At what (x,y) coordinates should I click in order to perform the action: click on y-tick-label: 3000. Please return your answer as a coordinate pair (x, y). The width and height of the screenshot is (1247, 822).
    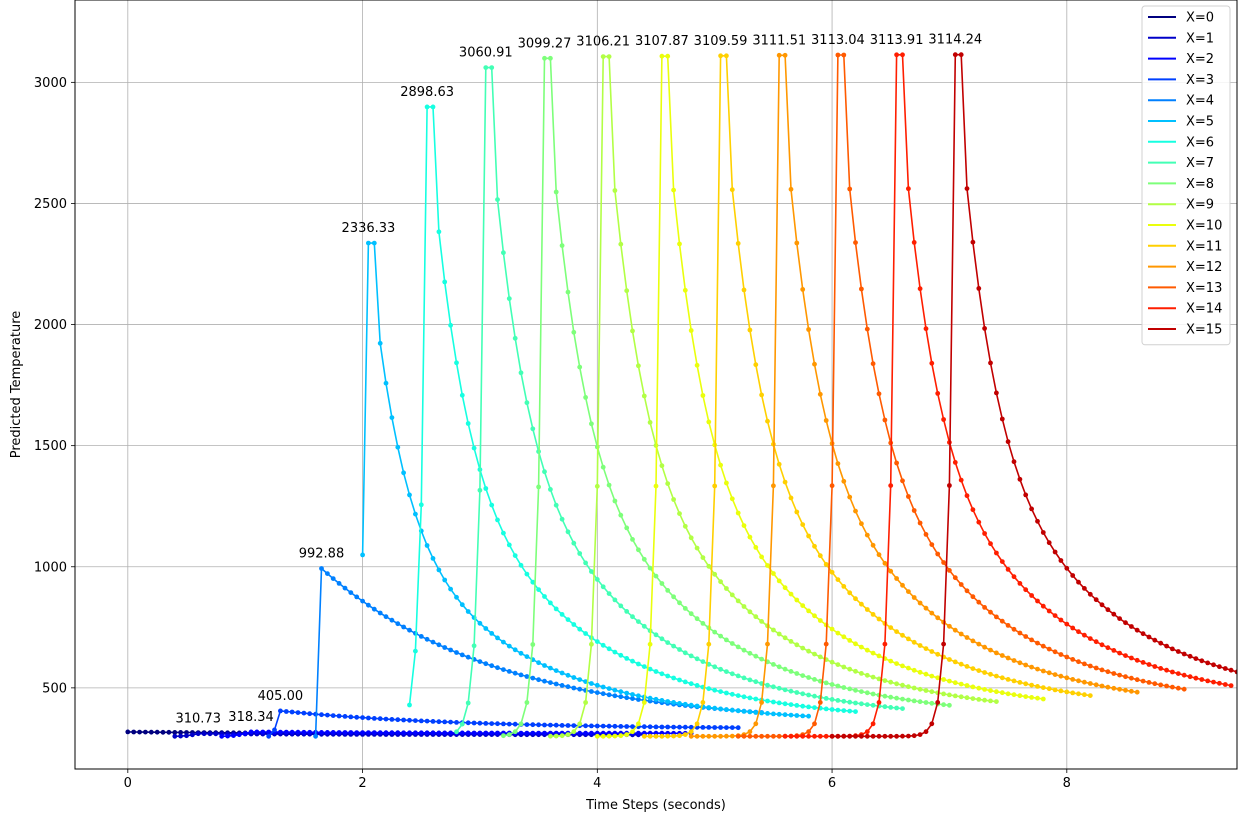
    Looking at the image, I should click on (50, 83).